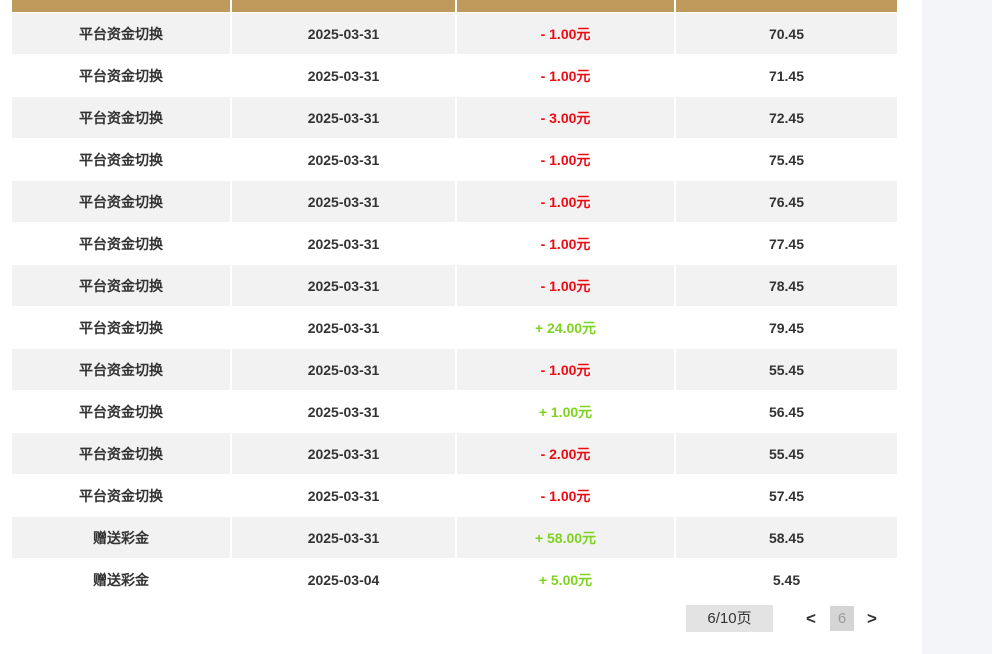 This screenshot has height=654, width=992. Describe the element at coordinates (785, 411) in the screenshot. I see `transaction-balance-cell: 56.45` at that location.